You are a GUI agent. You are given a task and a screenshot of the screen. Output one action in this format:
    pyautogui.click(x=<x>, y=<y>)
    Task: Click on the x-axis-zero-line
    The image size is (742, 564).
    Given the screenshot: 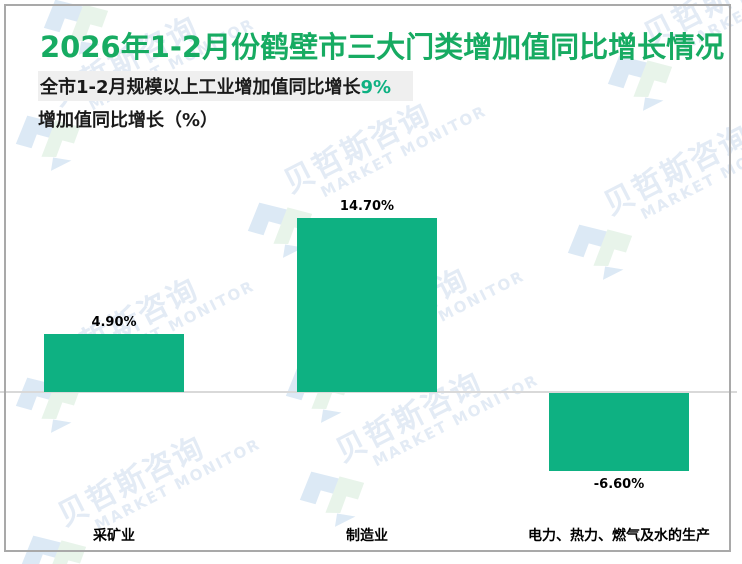 What is the action you would take?
    pyautogui.click(x=368, y=392)
    